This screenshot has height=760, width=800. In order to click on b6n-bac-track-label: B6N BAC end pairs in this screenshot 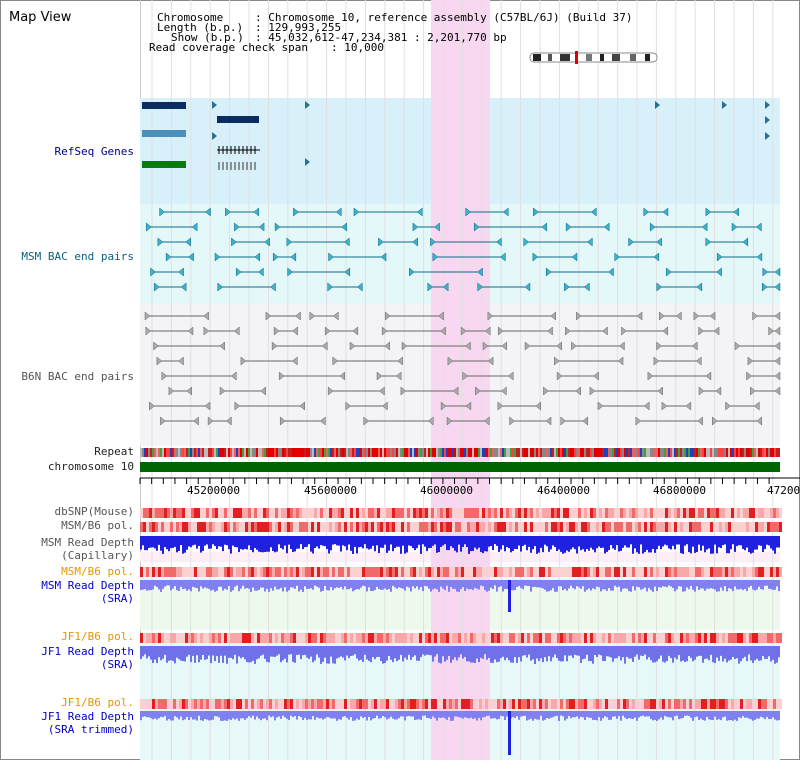, I will do `click(77, 376)`.